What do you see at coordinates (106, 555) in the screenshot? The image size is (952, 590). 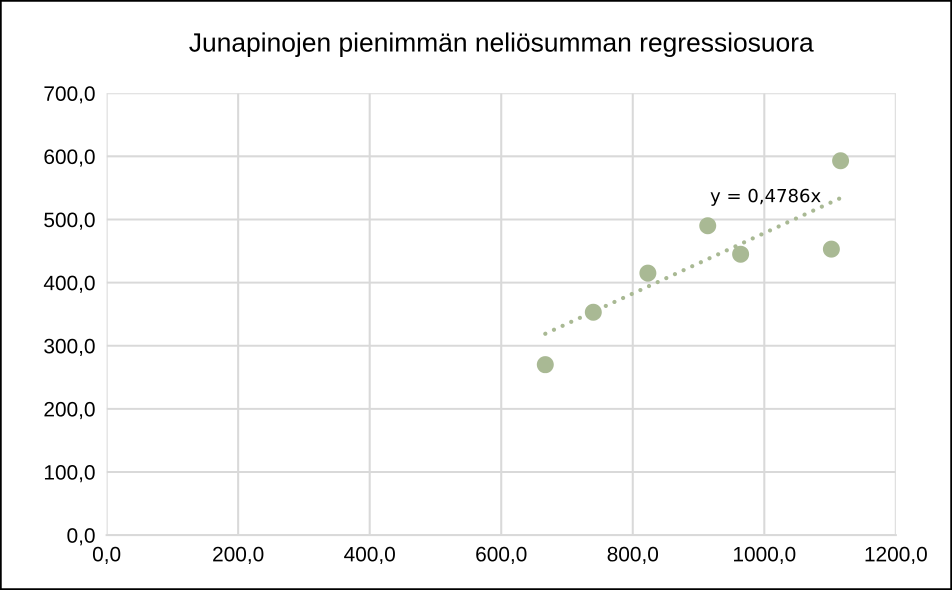 I see `x-tick-label: 0,0` at bounding box center [106, 555].